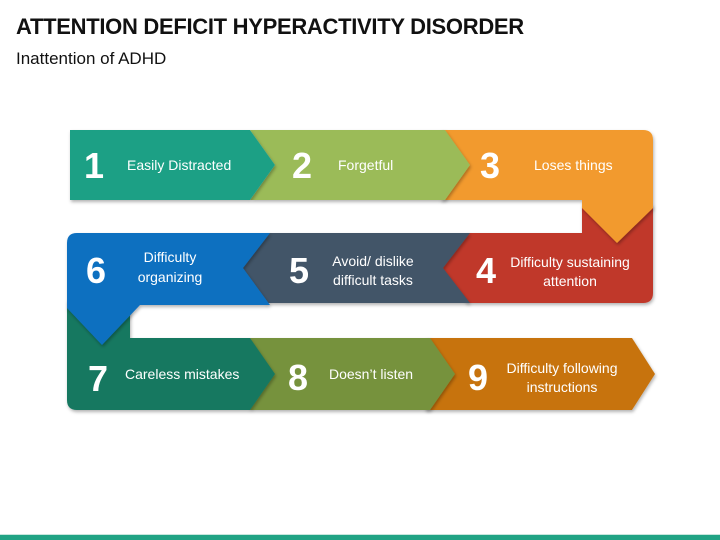  Describe the element at coordinates (570, 262) in the screenshot. I see `step-4-label-line1: Difficulty sustaining` at that location.